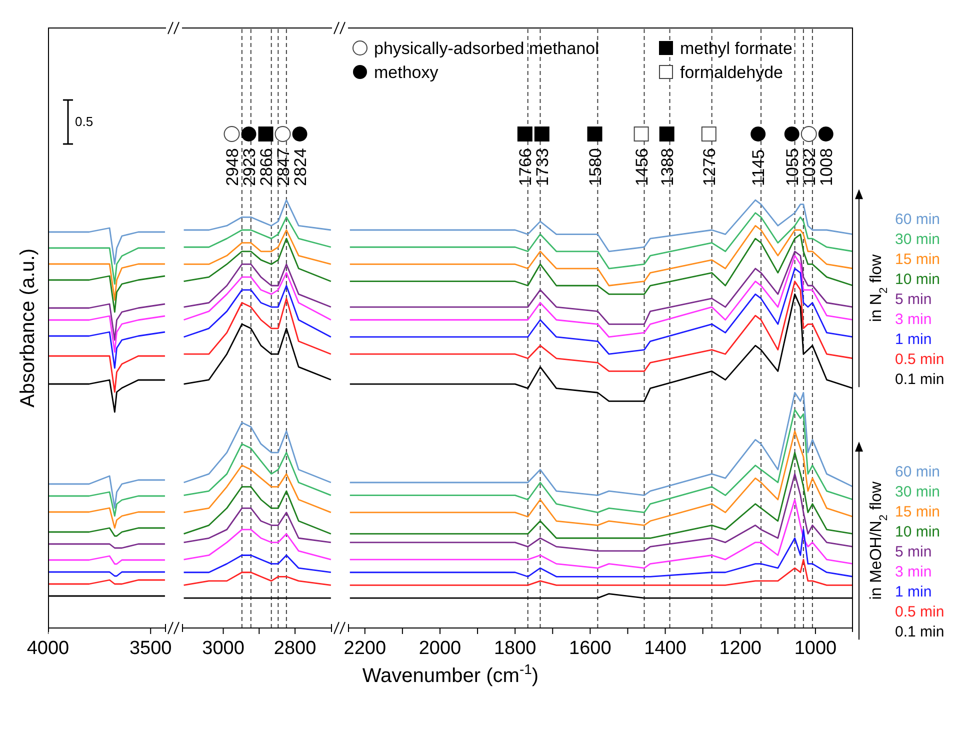 The image size is (953, 734). What do you see at coordinates (709, 167) in the screenshot?
I see `ref-line-label: 1276` at bounding box center [709, 167].